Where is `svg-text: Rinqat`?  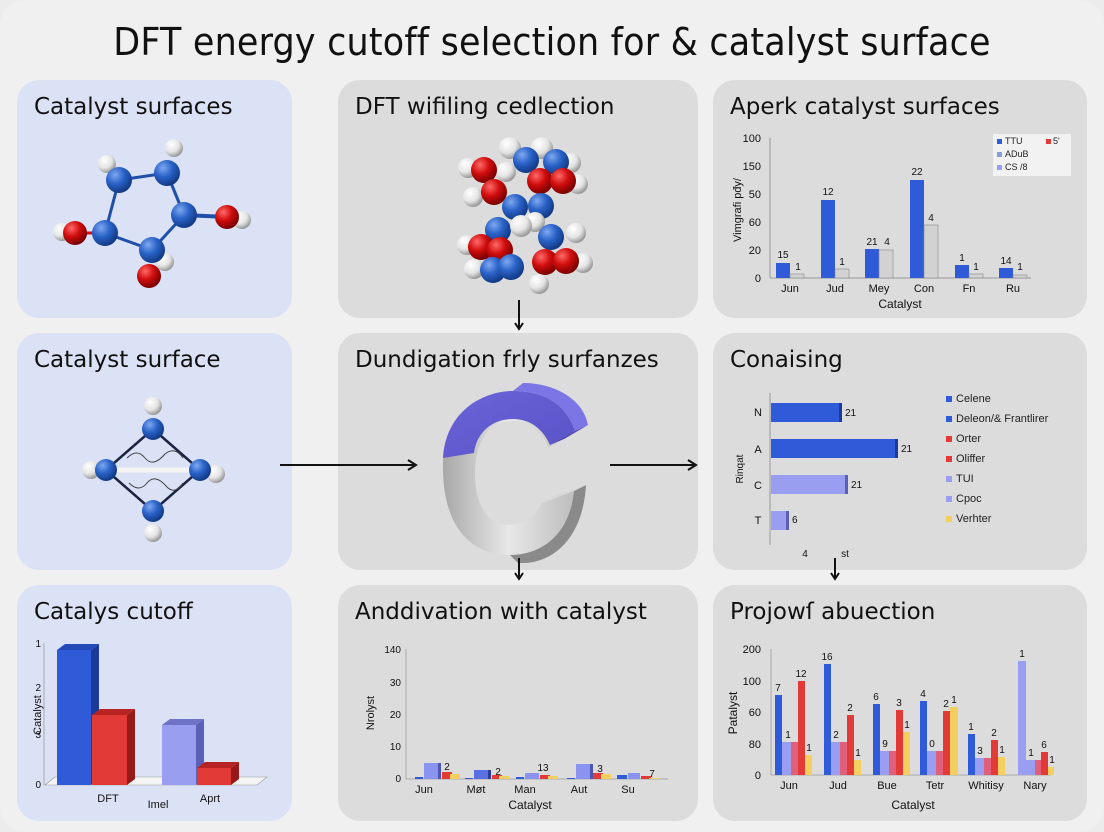 svg-text: Rinqat is located at coordinates (740, 468).